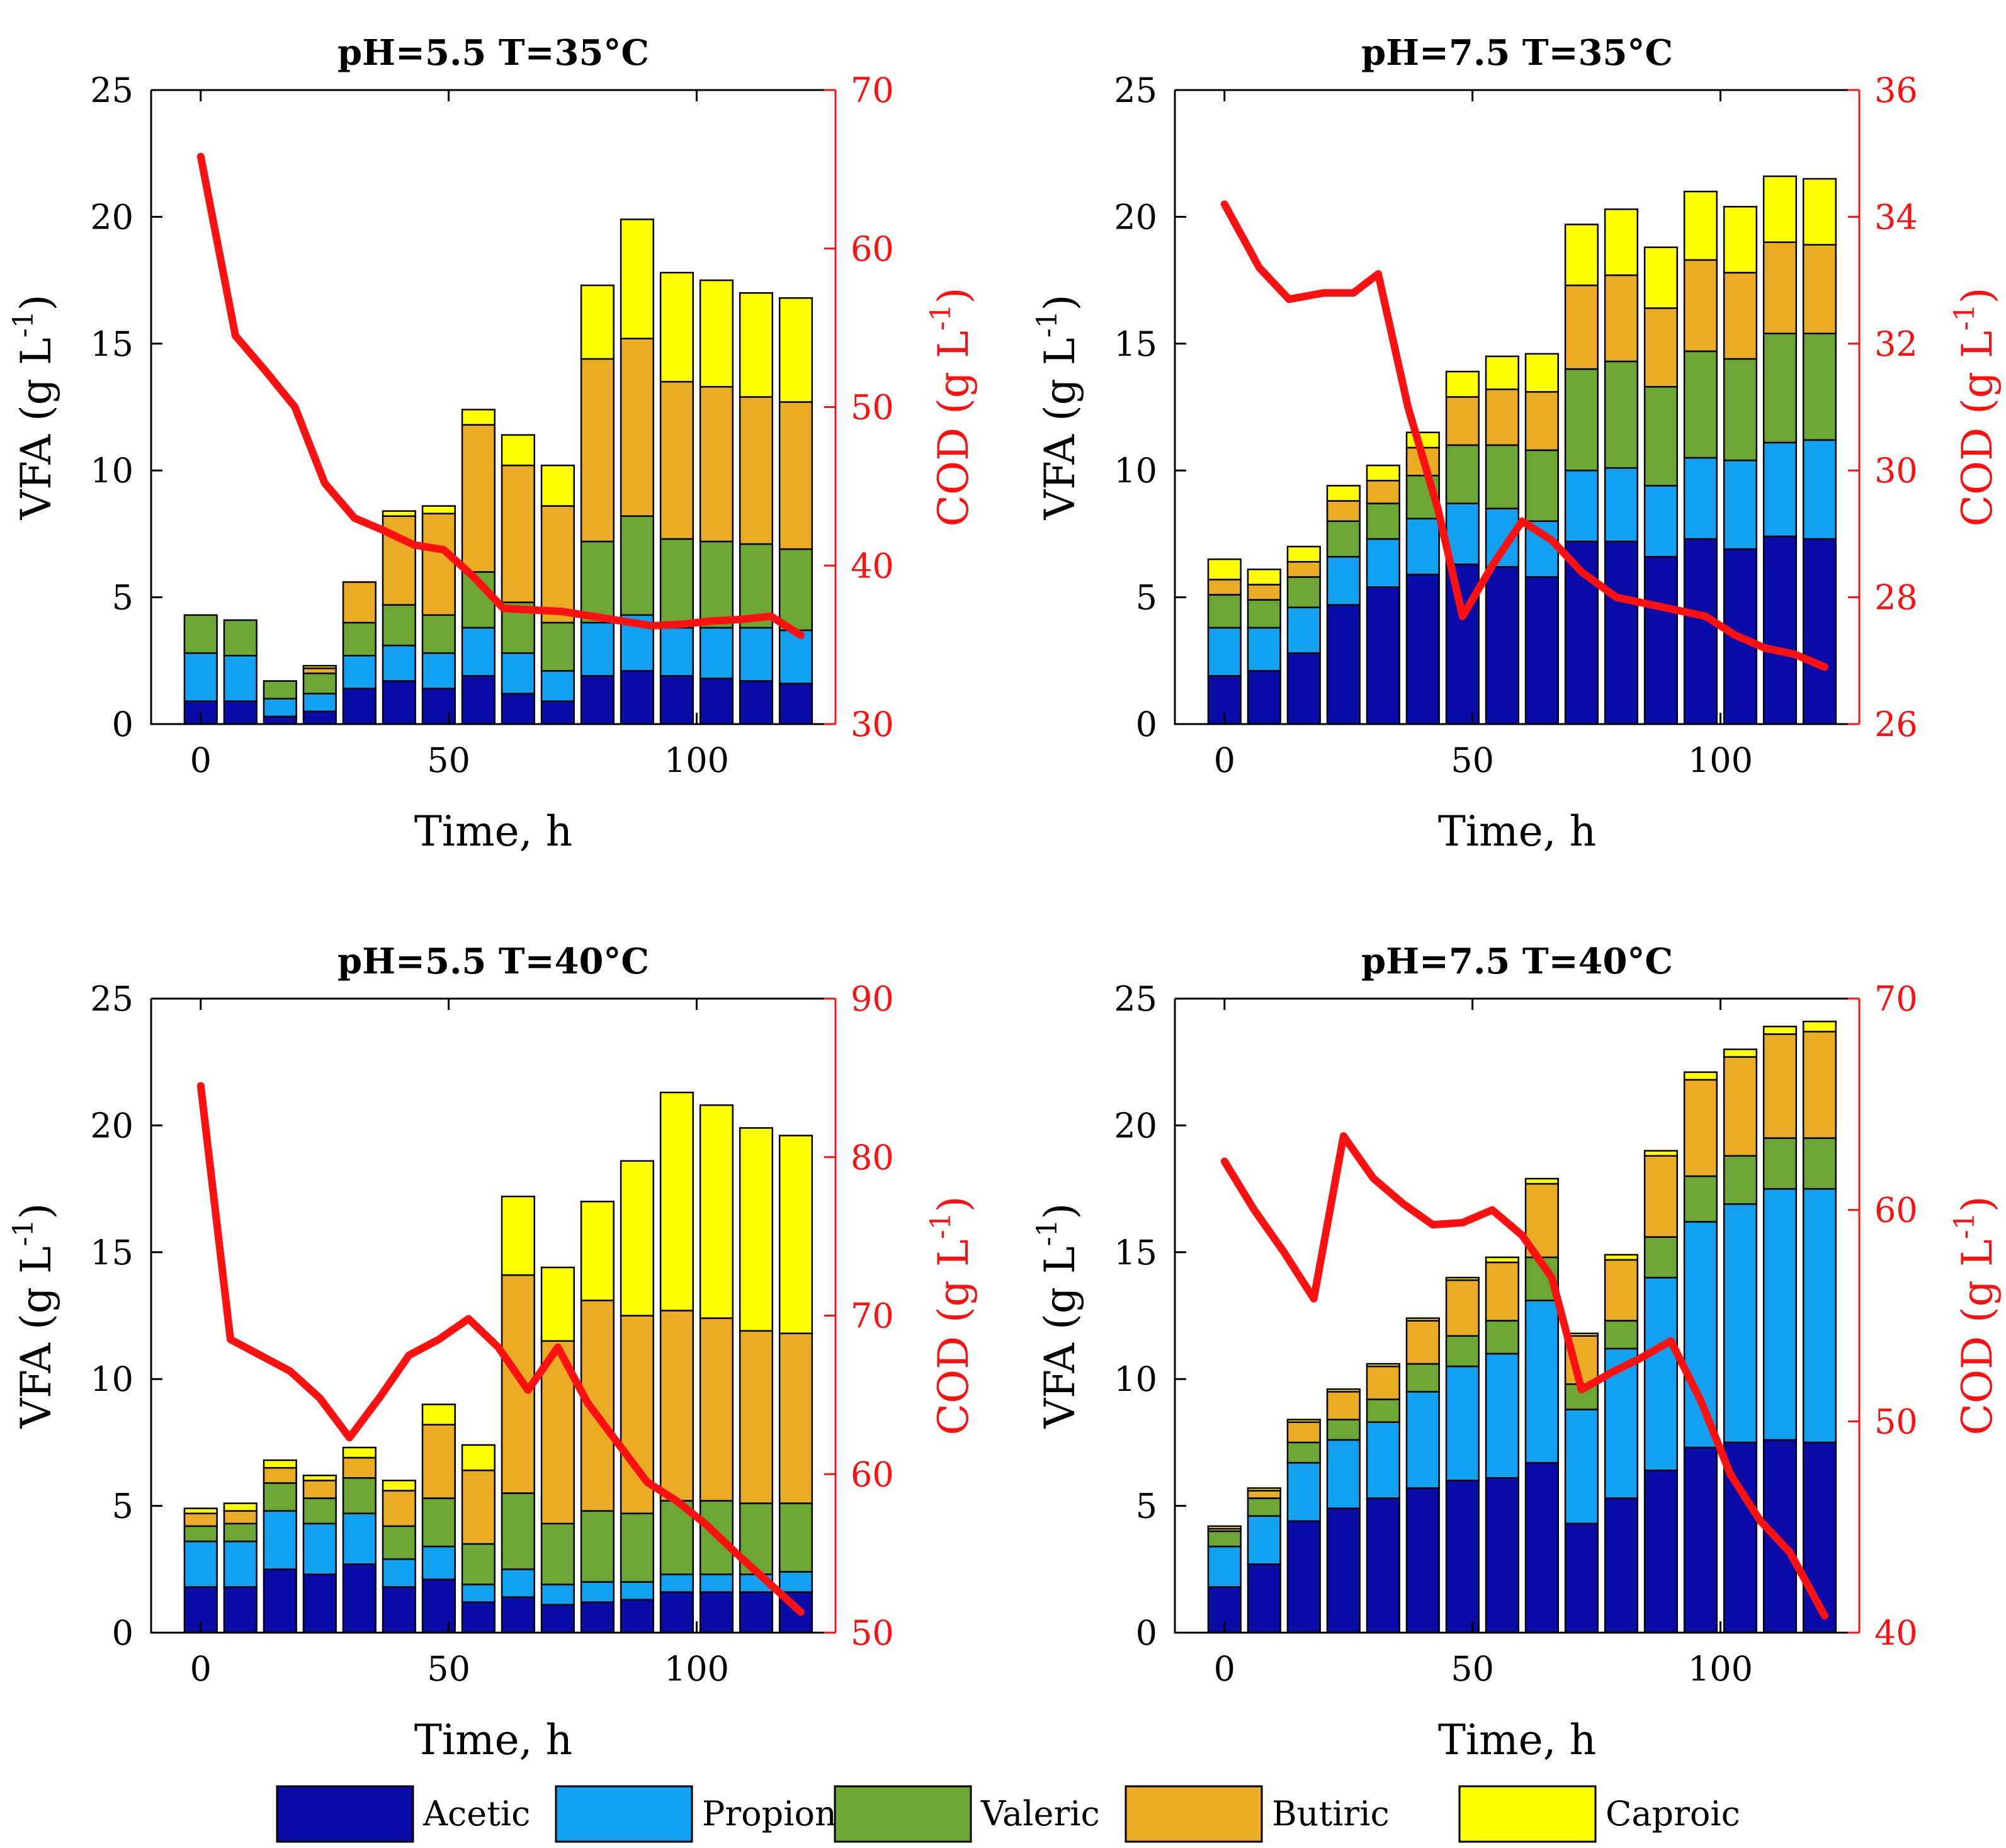  Describe the element at coordinates (1060, 428) in the screenshot. I see `y-axis-label-main: VFA (g L` at that location.